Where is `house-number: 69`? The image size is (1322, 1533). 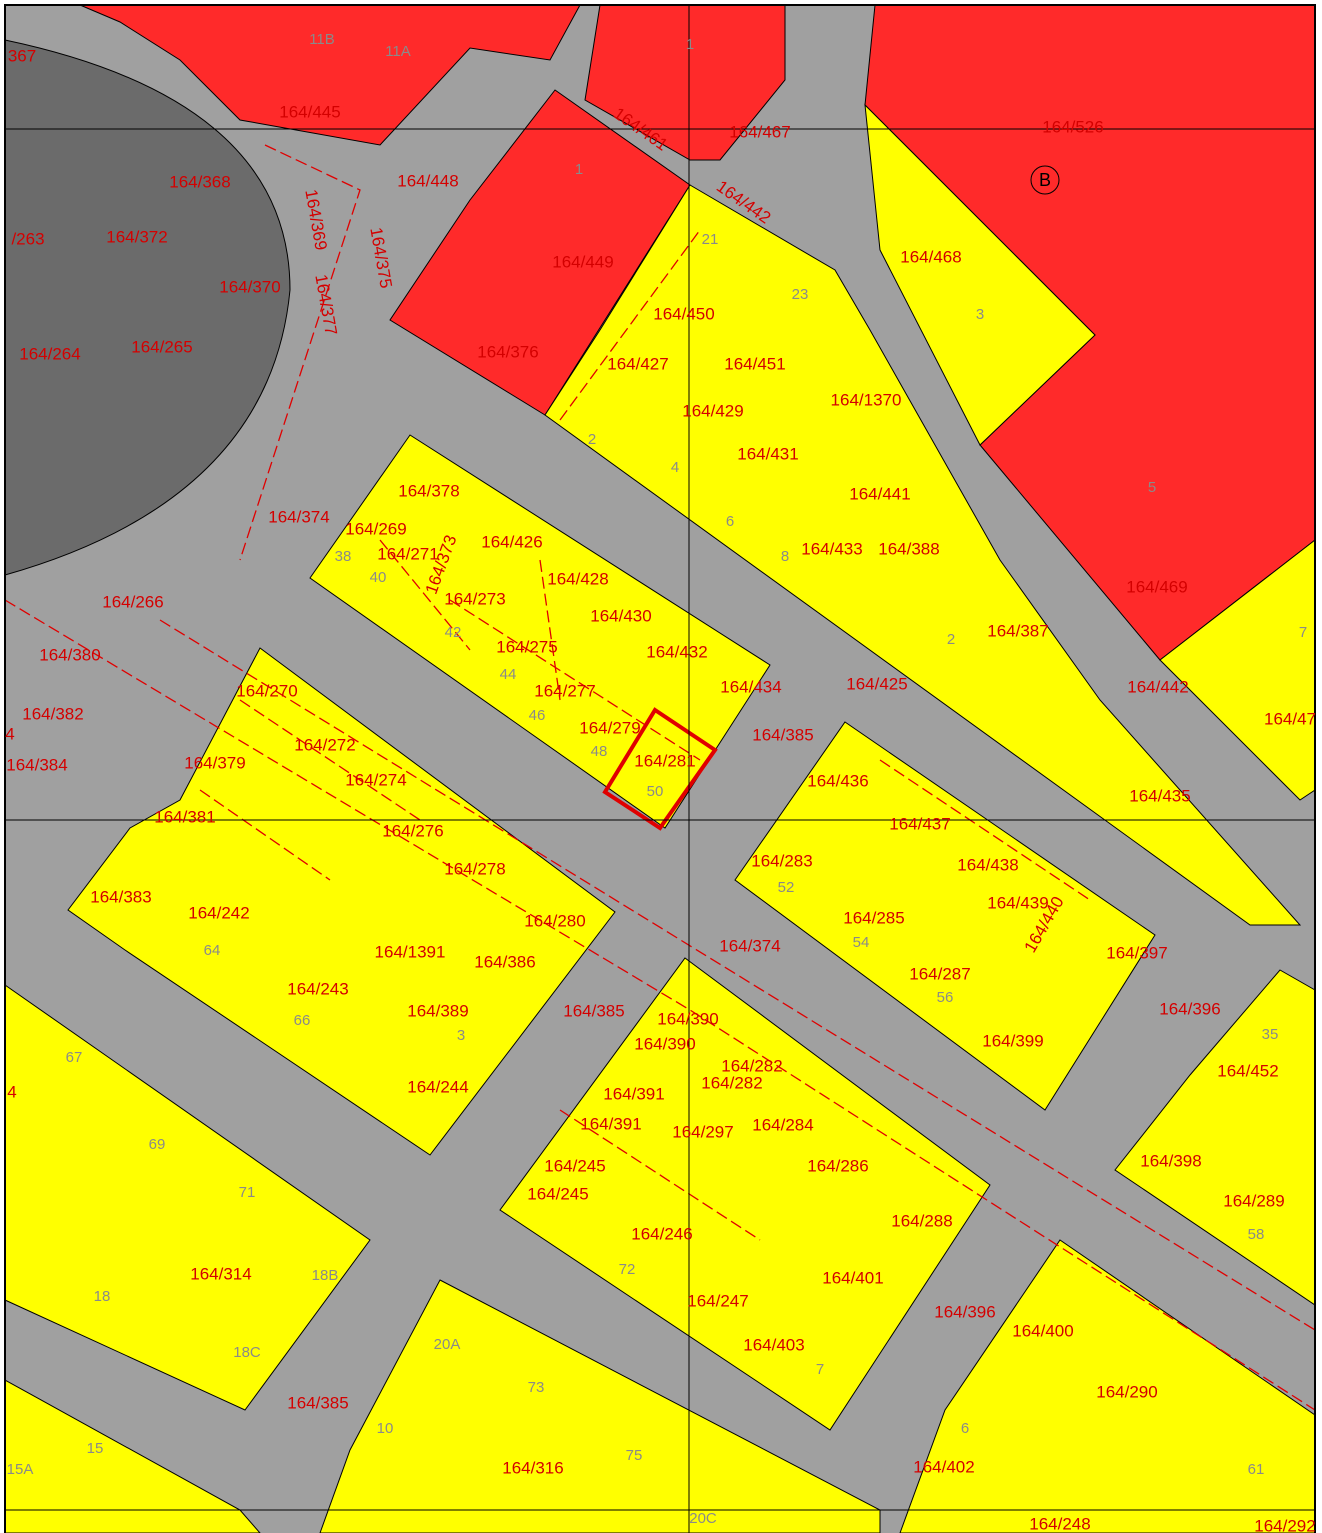
house-number: 69 is located at coordinates (157, 1144).